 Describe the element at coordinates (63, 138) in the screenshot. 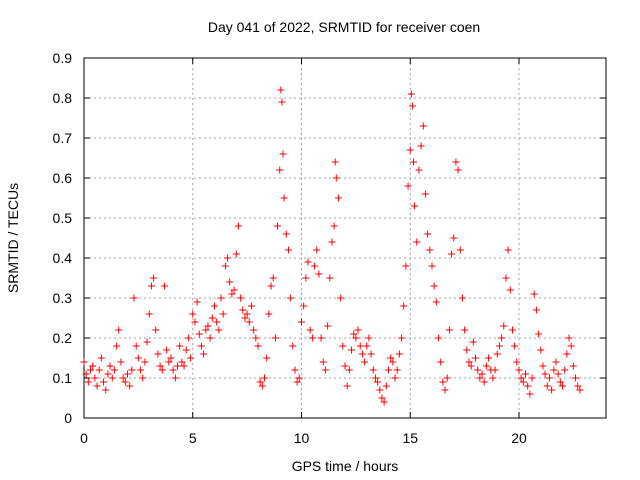

I see `y-tick-label: 0.7` at that location.